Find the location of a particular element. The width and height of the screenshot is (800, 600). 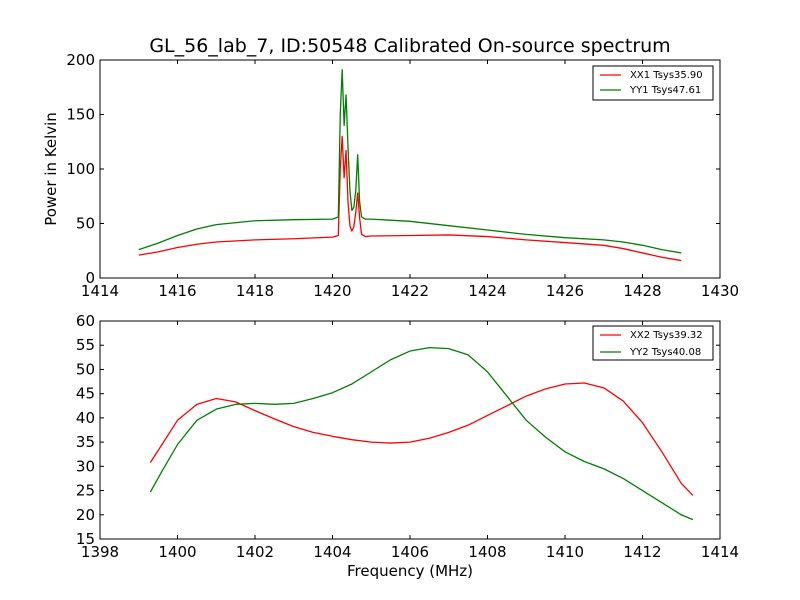

bottom-panel-legend: XX2 Tsys39.32 YY2 Tsys40.08 is located at coordinates (653, 343).